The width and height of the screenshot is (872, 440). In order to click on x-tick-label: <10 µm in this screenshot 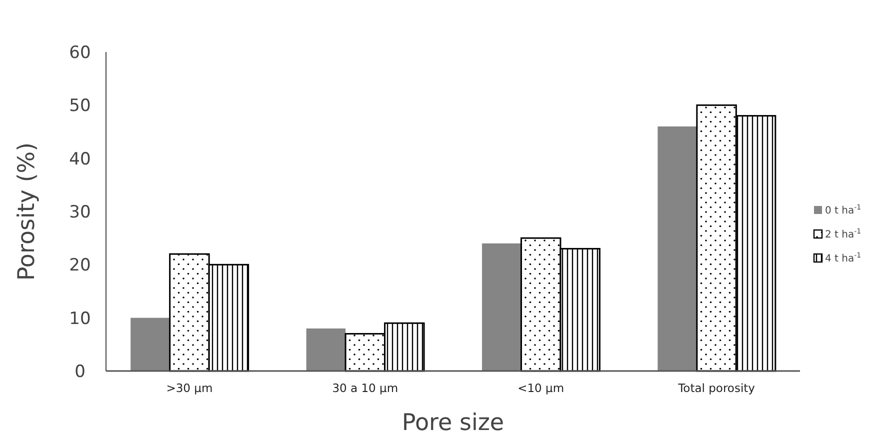, I will do `click(541, 388)`.